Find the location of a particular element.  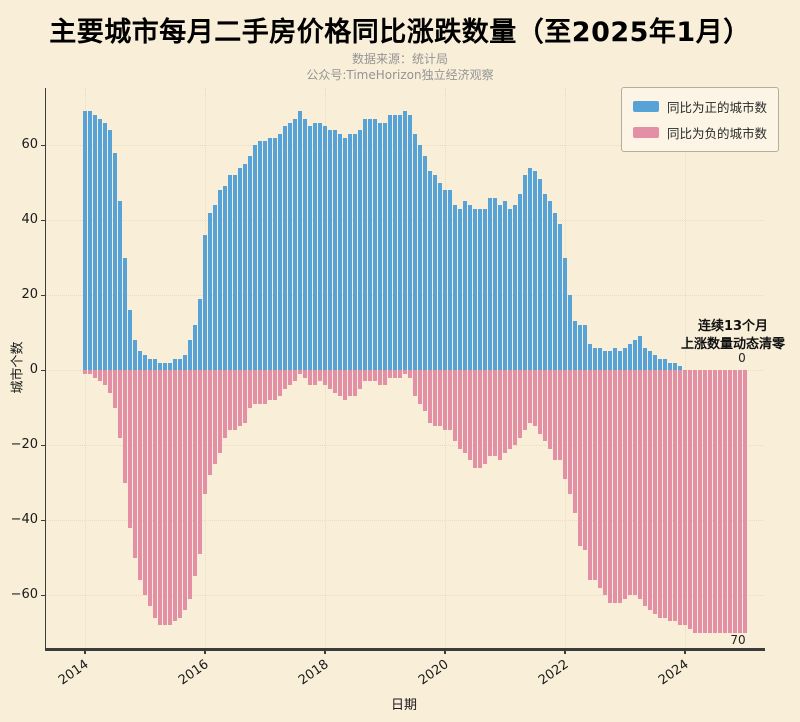

legend-item-positive: 同比为正的城市数 is located at coordinates (700, 106).